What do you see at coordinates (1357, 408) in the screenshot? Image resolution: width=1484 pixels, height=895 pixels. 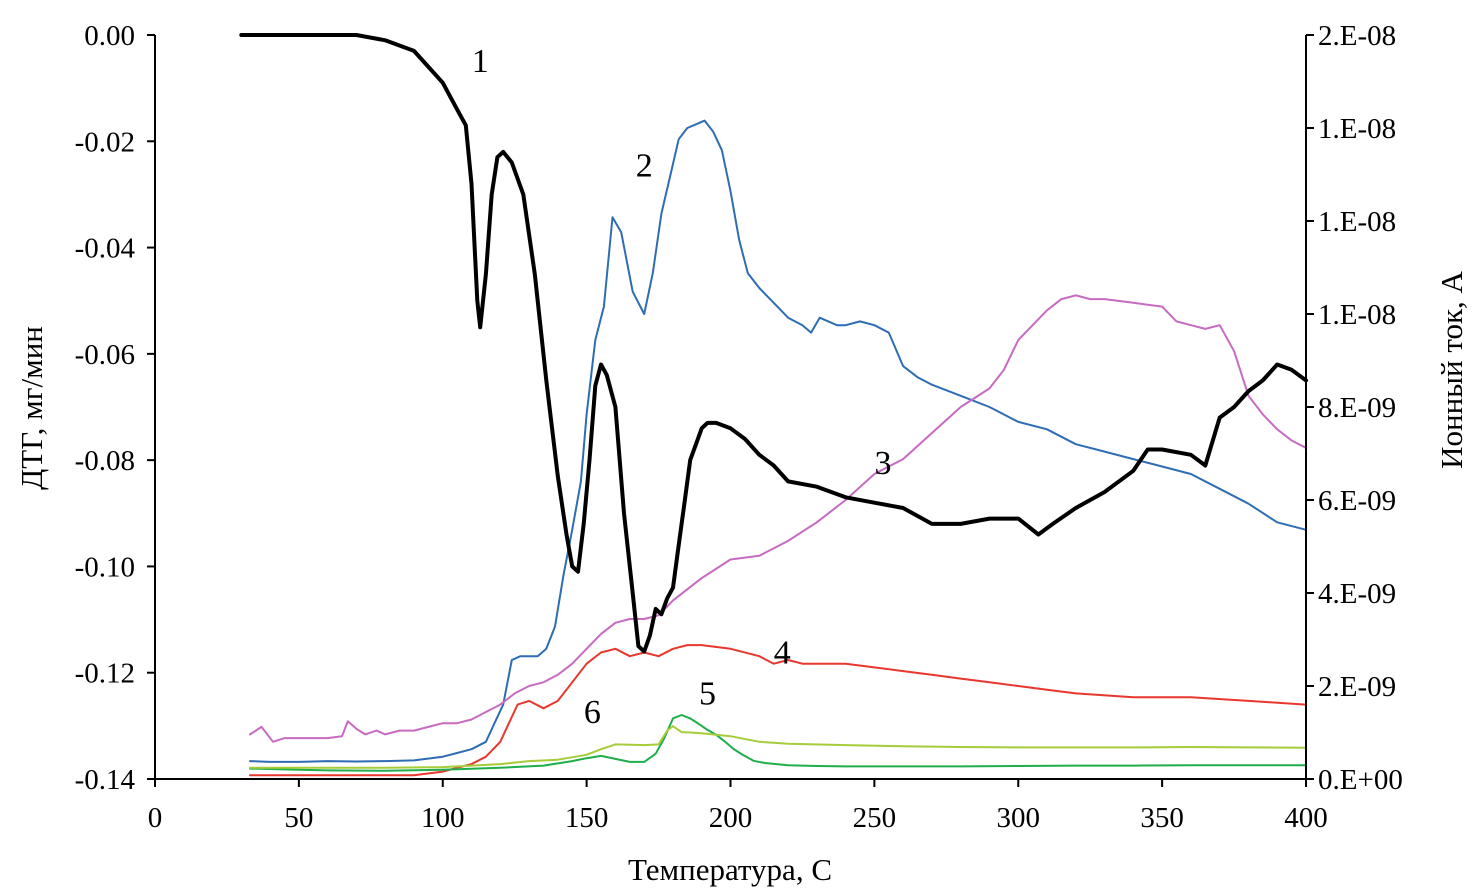 I see `y-right-tick-label: 8.E-09` at bounding box center [1357, 408].